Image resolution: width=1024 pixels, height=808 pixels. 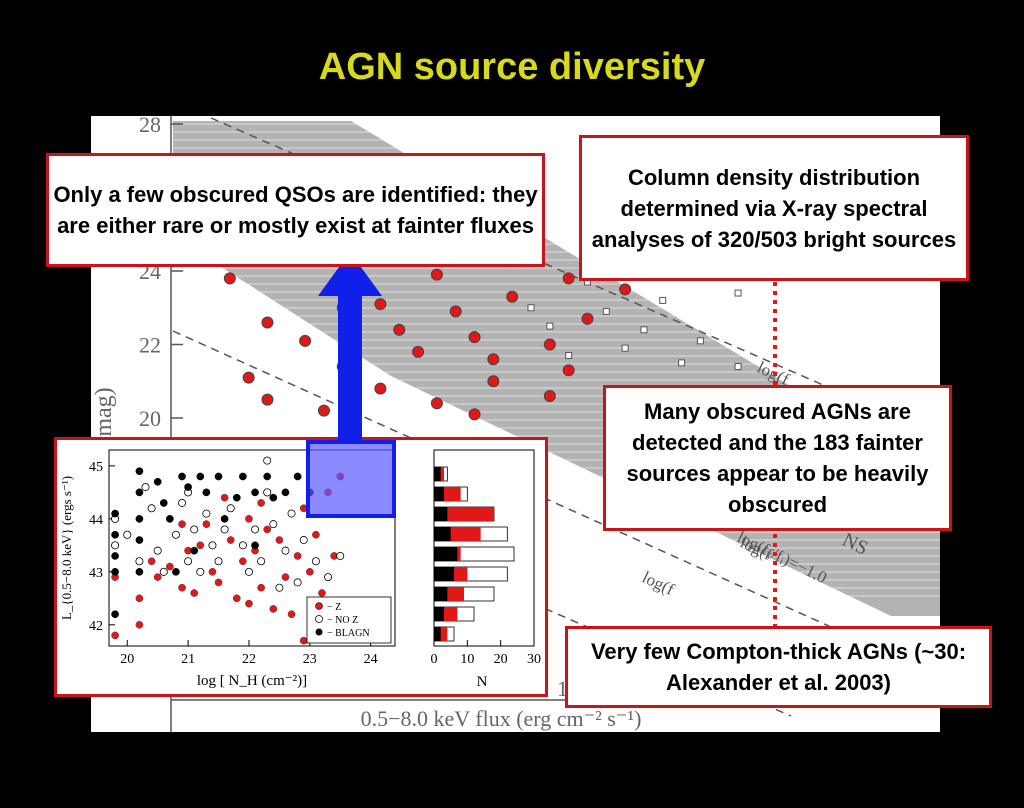 What do you see at coordinates (96, 520) in the screenshot?
I see `inset-y-tick-label: 44` at bounding box center [96, 520].